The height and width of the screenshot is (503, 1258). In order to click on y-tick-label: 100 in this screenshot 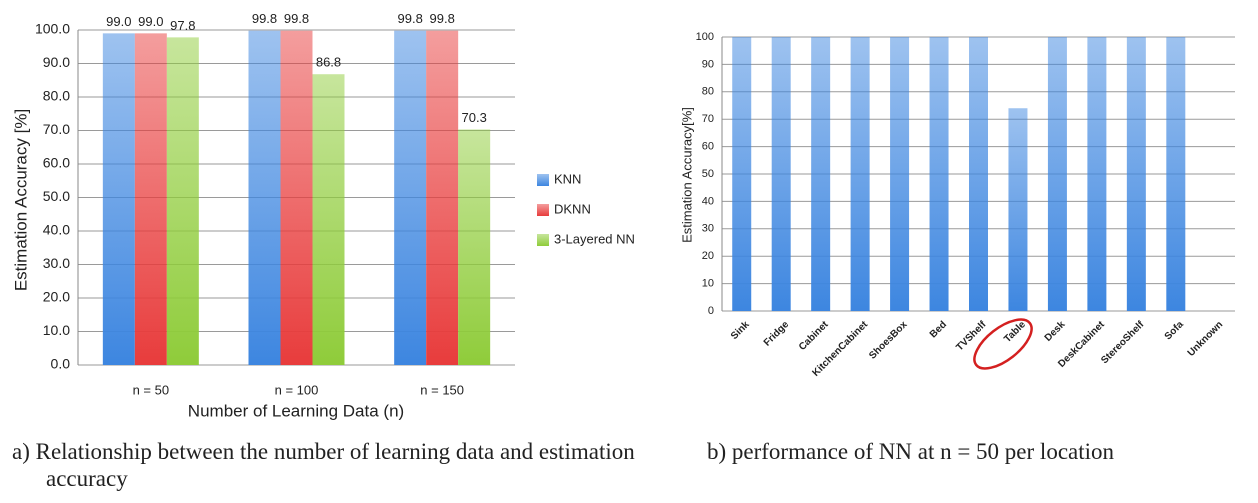, I will do `click(705, 37)`.